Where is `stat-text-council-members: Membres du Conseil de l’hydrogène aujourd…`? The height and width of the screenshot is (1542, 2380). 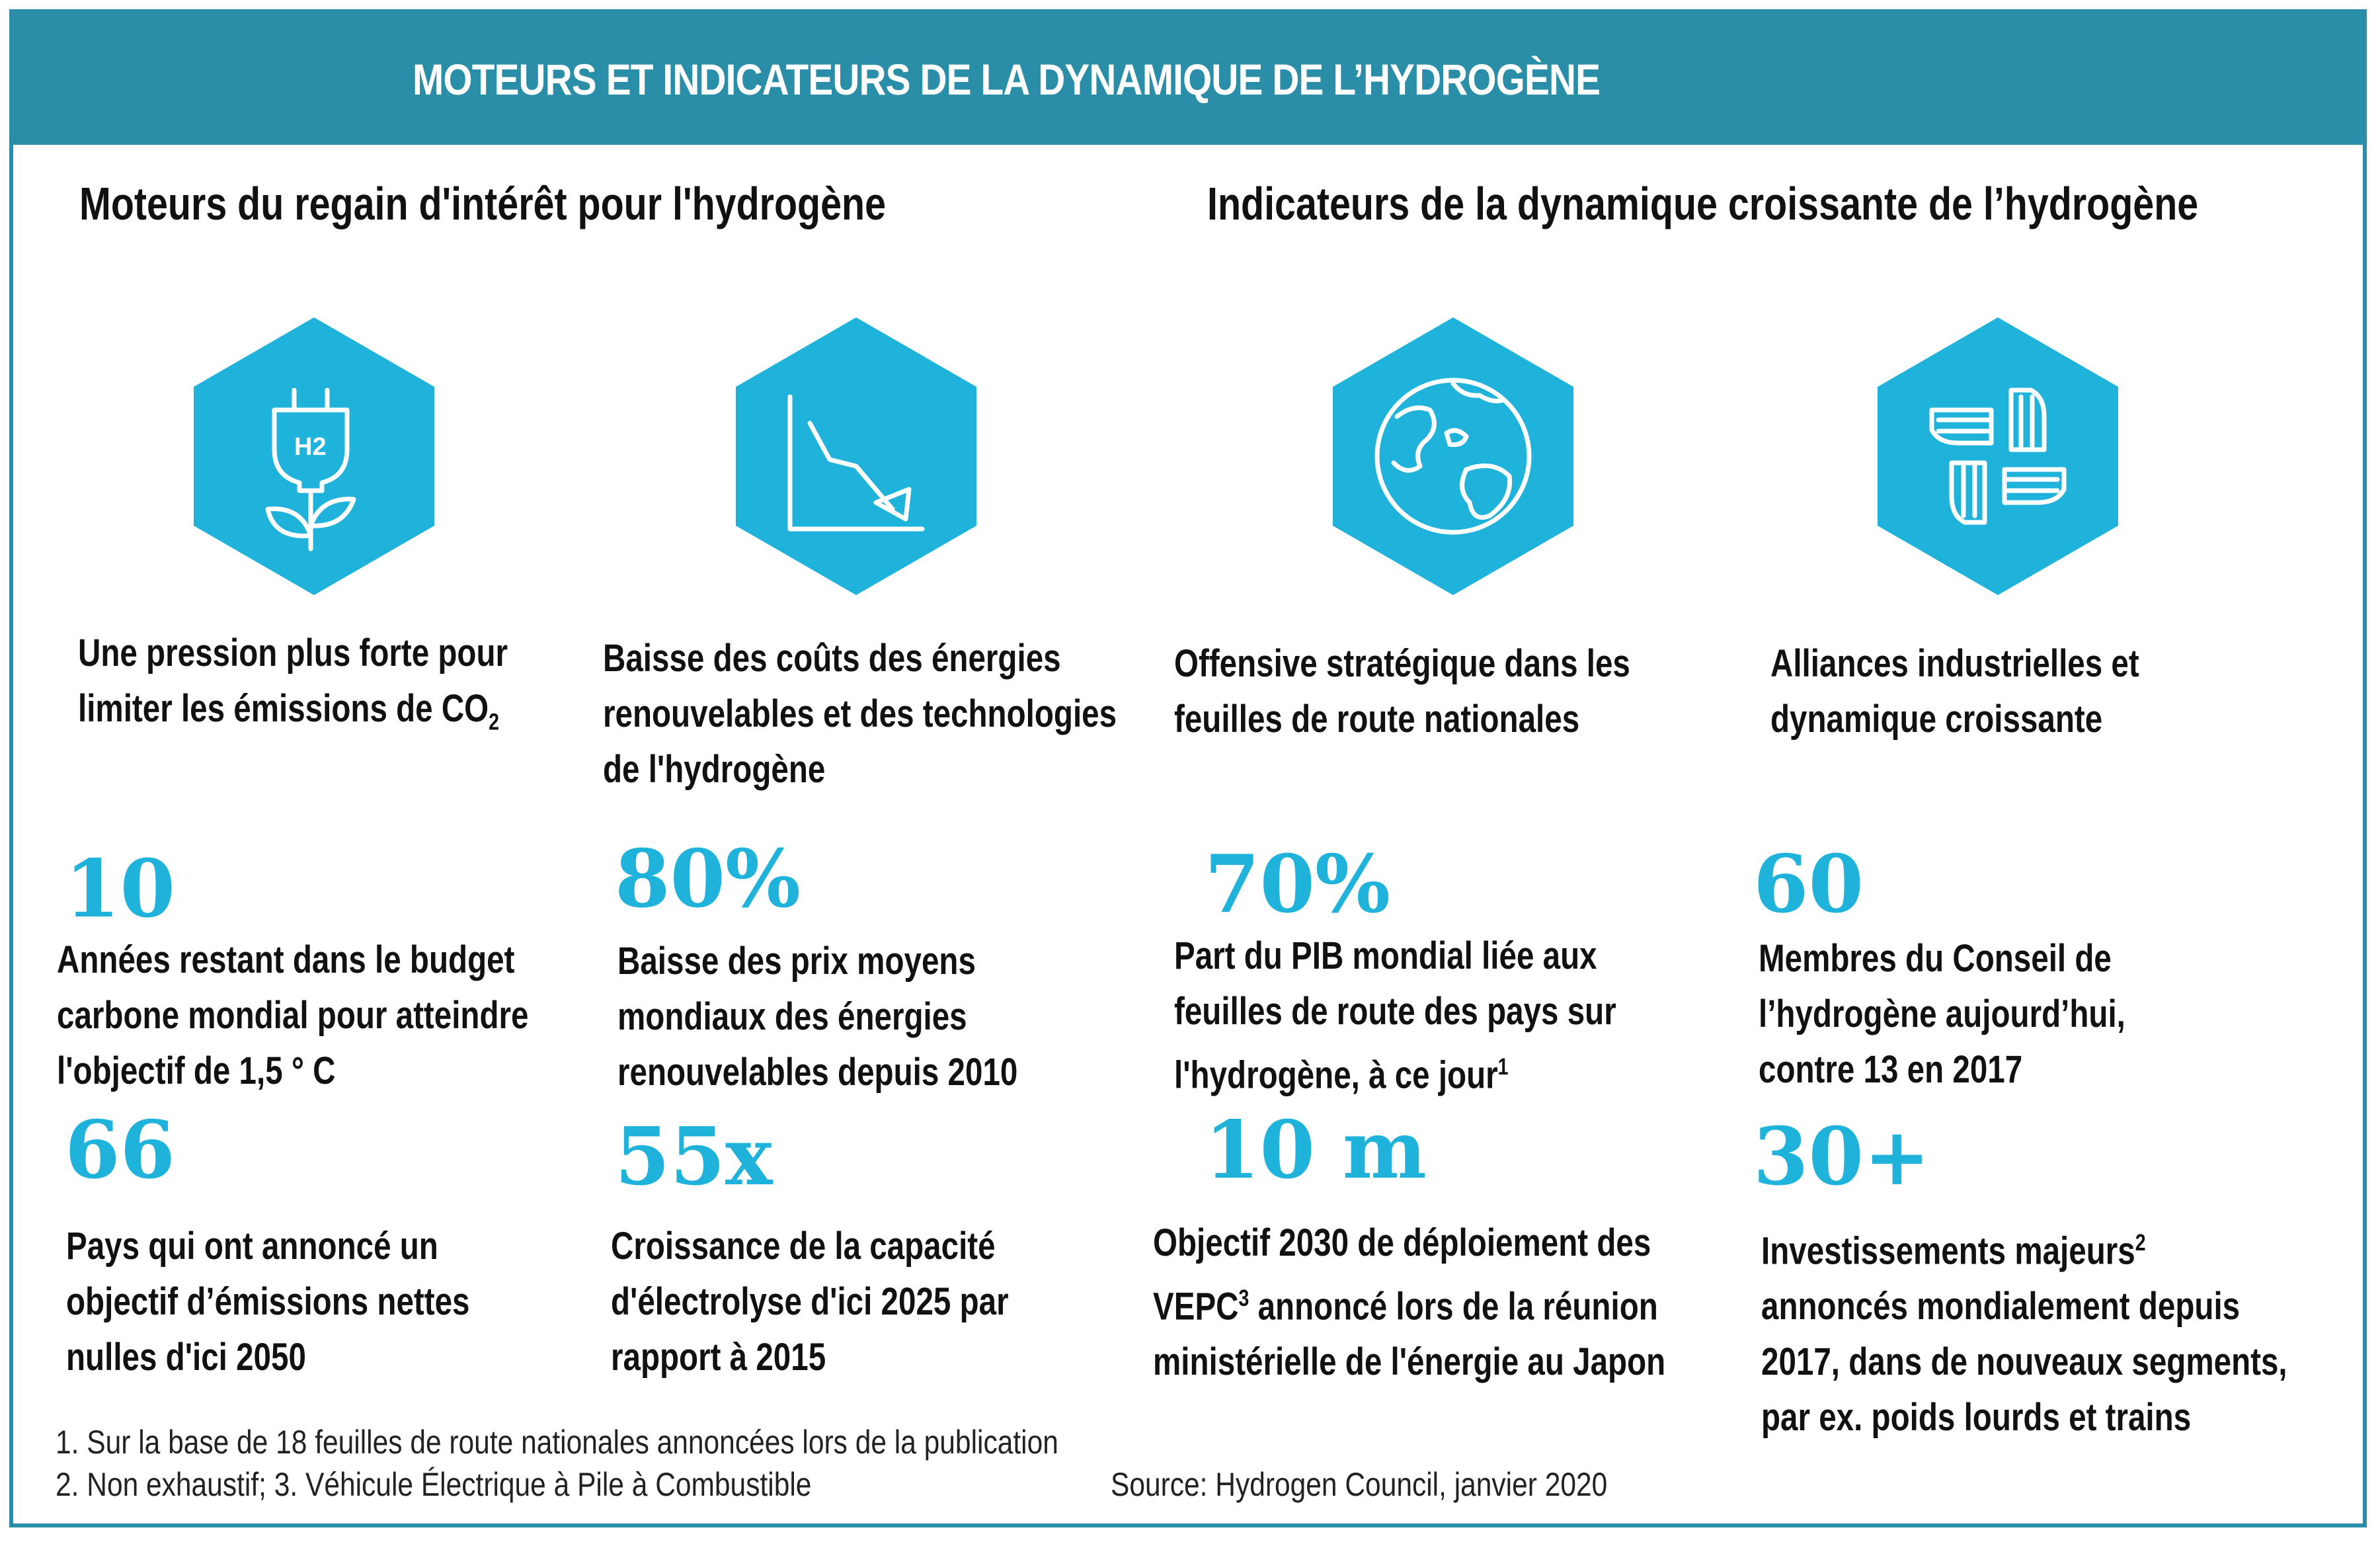 stat-text-council-members: Membres du Conseil de l’hydrogène aujourd… is located at coordinates (1942, 1014).